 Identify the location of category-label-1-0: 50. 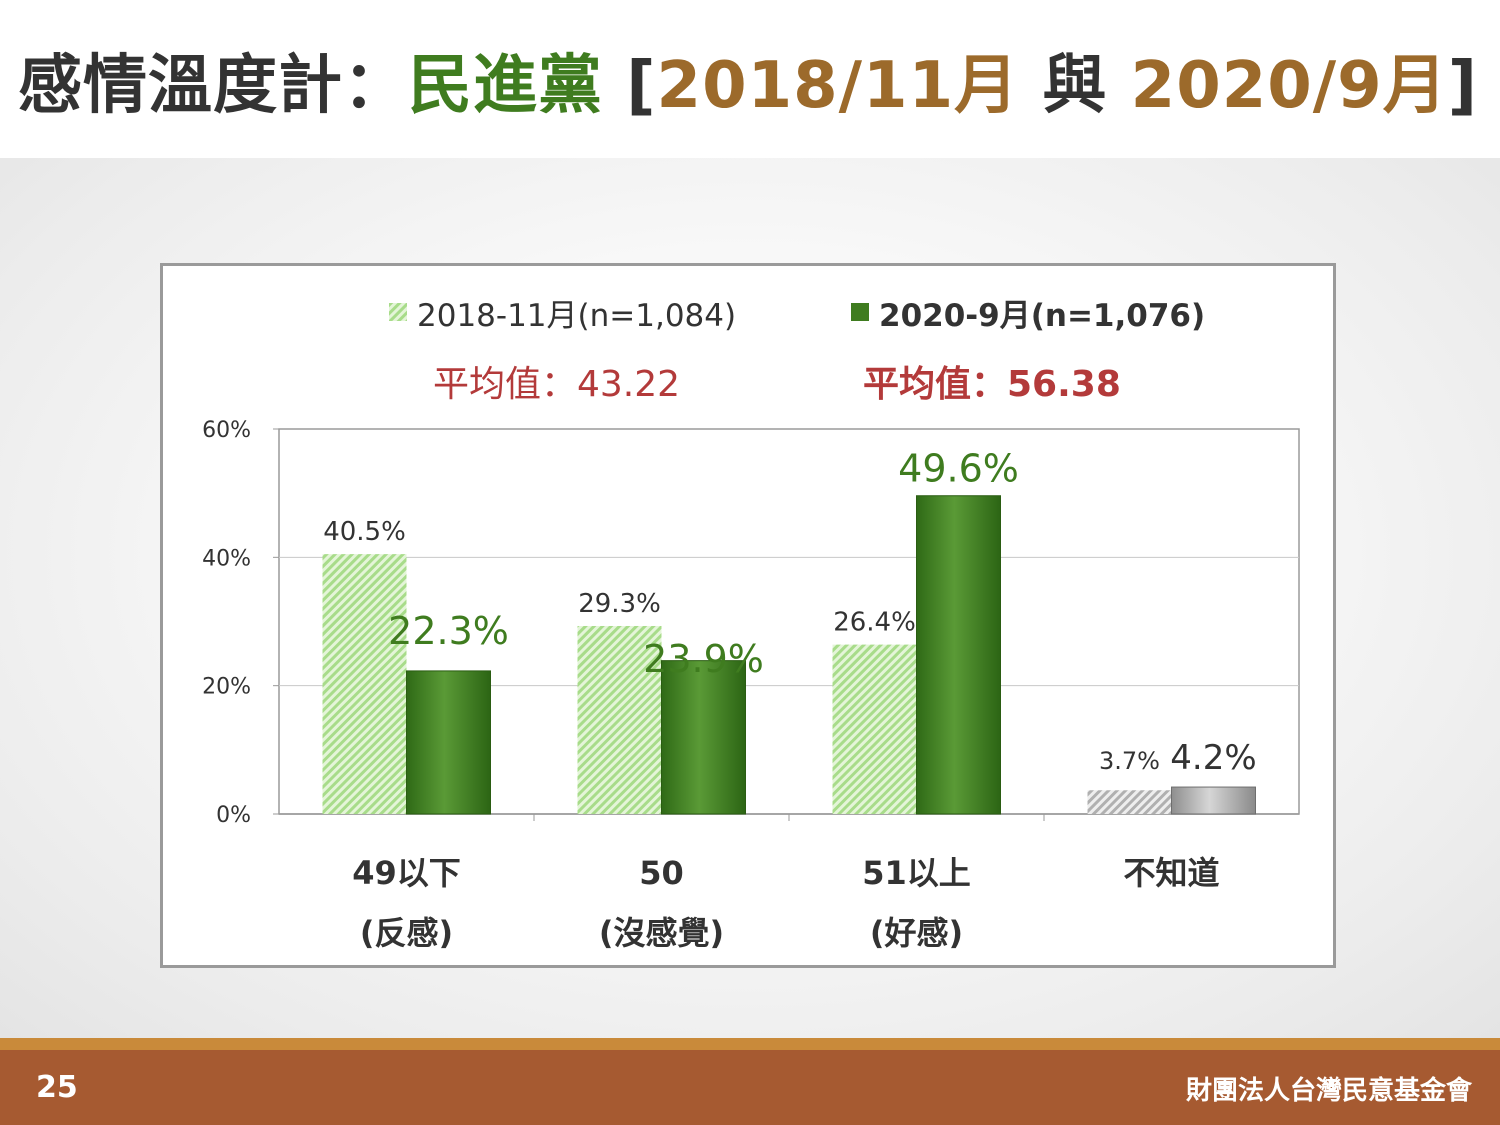
(661, 873).